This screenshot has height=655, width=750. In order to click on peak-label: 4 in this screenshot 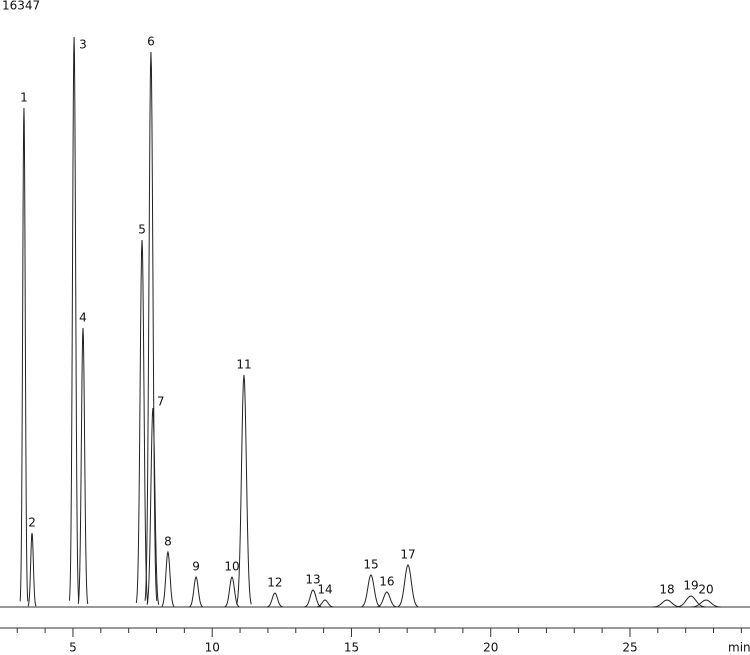, I will do `click(83, 318)`.